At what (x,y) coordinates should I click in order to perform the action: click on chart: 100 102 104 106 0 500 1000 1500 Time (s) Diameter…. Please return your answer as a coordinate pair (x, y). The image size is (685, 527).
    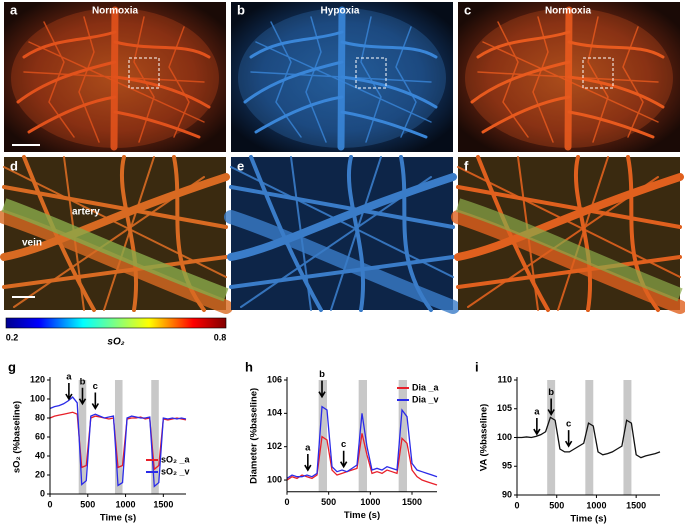
    Looking at the image, I should click on (342, 440).